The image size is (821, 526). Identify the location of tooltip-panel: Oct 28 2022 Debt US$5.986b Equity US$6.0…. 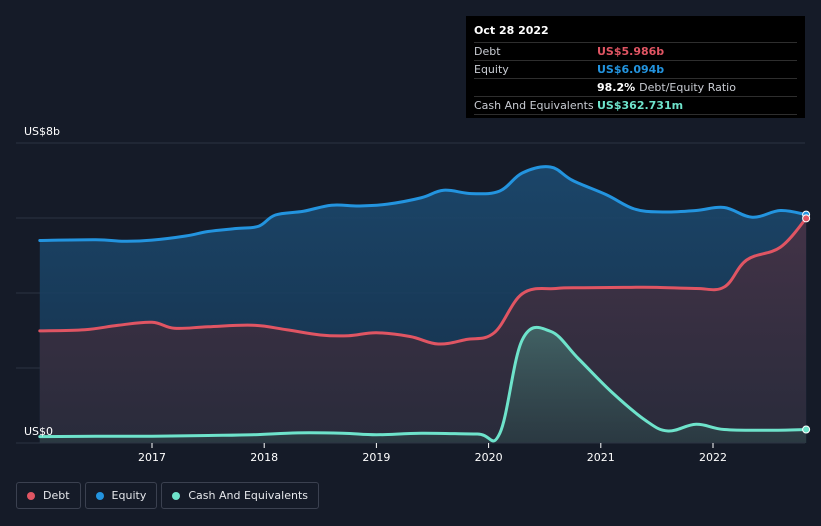
(635, 67).